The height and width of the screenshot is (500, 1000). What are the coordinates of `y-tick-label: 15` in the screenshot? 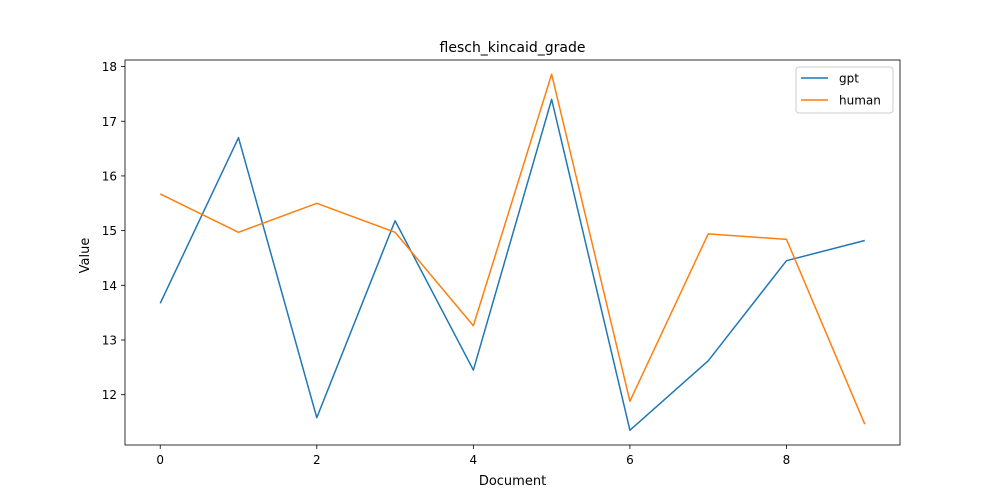 It's located at (109, 231).